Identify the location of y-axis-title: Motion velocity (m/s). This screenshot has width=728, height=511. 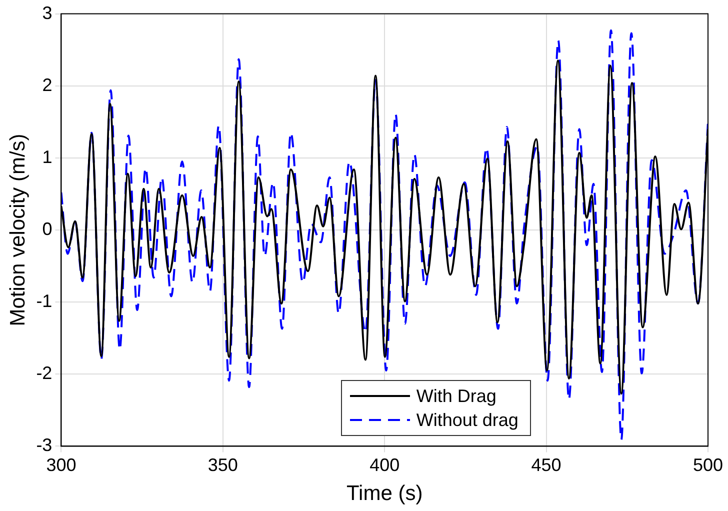
(18, 230).